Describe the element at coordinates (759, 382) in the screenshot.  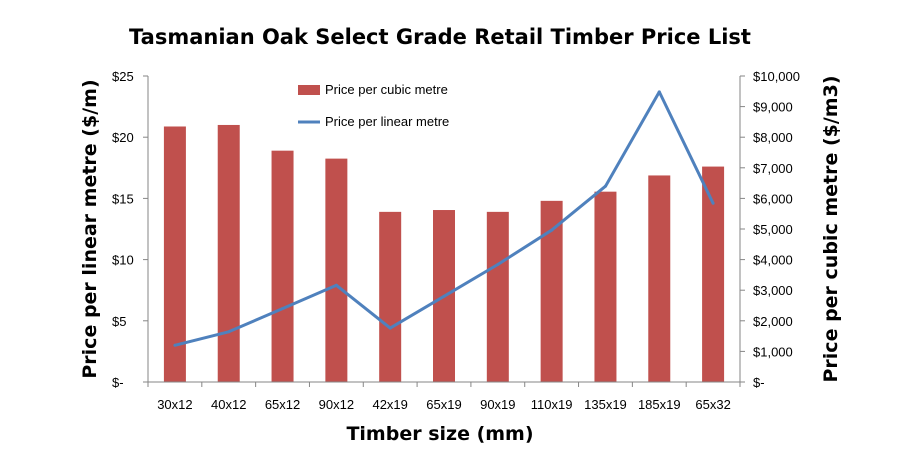
I see `y2-tick-label: $-` at that location.